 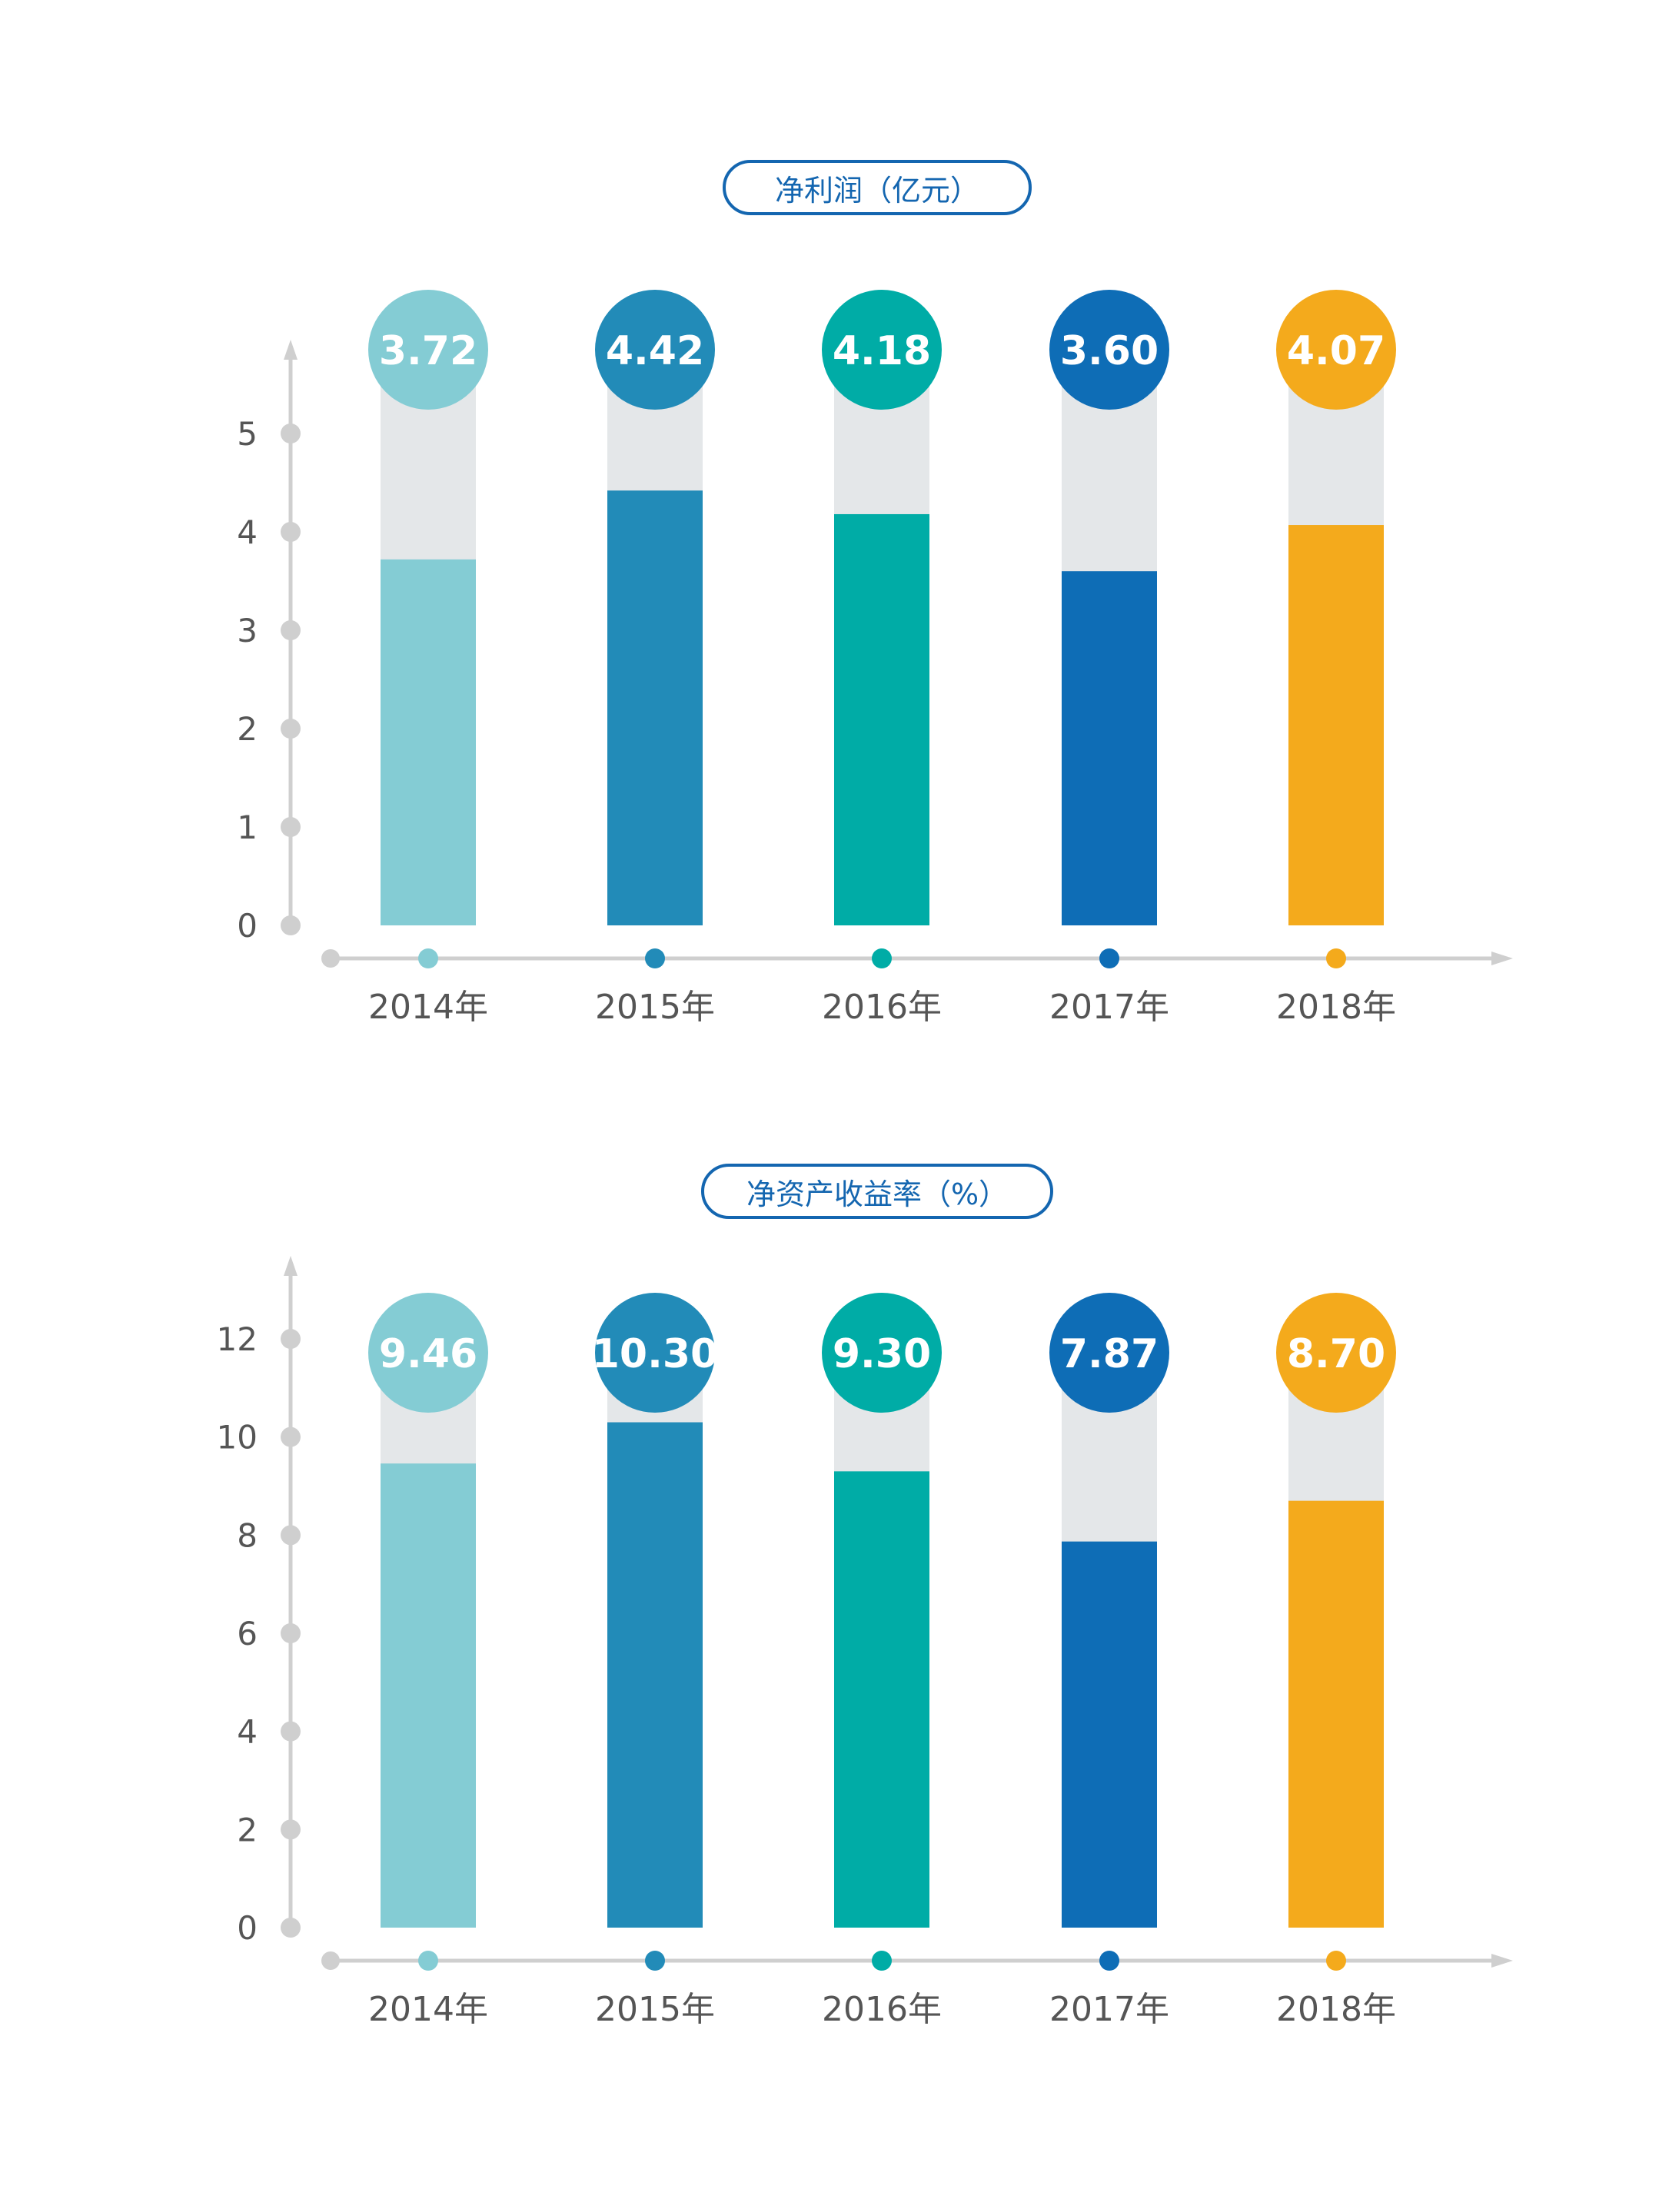 I want to click on value-label: 7.87, so click(x=1109, y=1354).